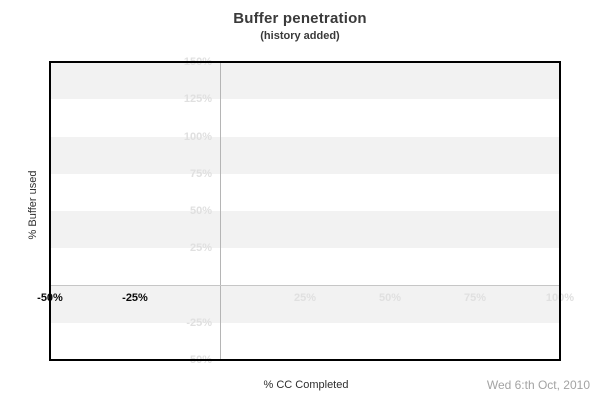 The height and width of the screenshot is (400, 600). Describe the element at coordinates (197, 99) in the screenshot. I see `y-tick-125: 125%` at that location.